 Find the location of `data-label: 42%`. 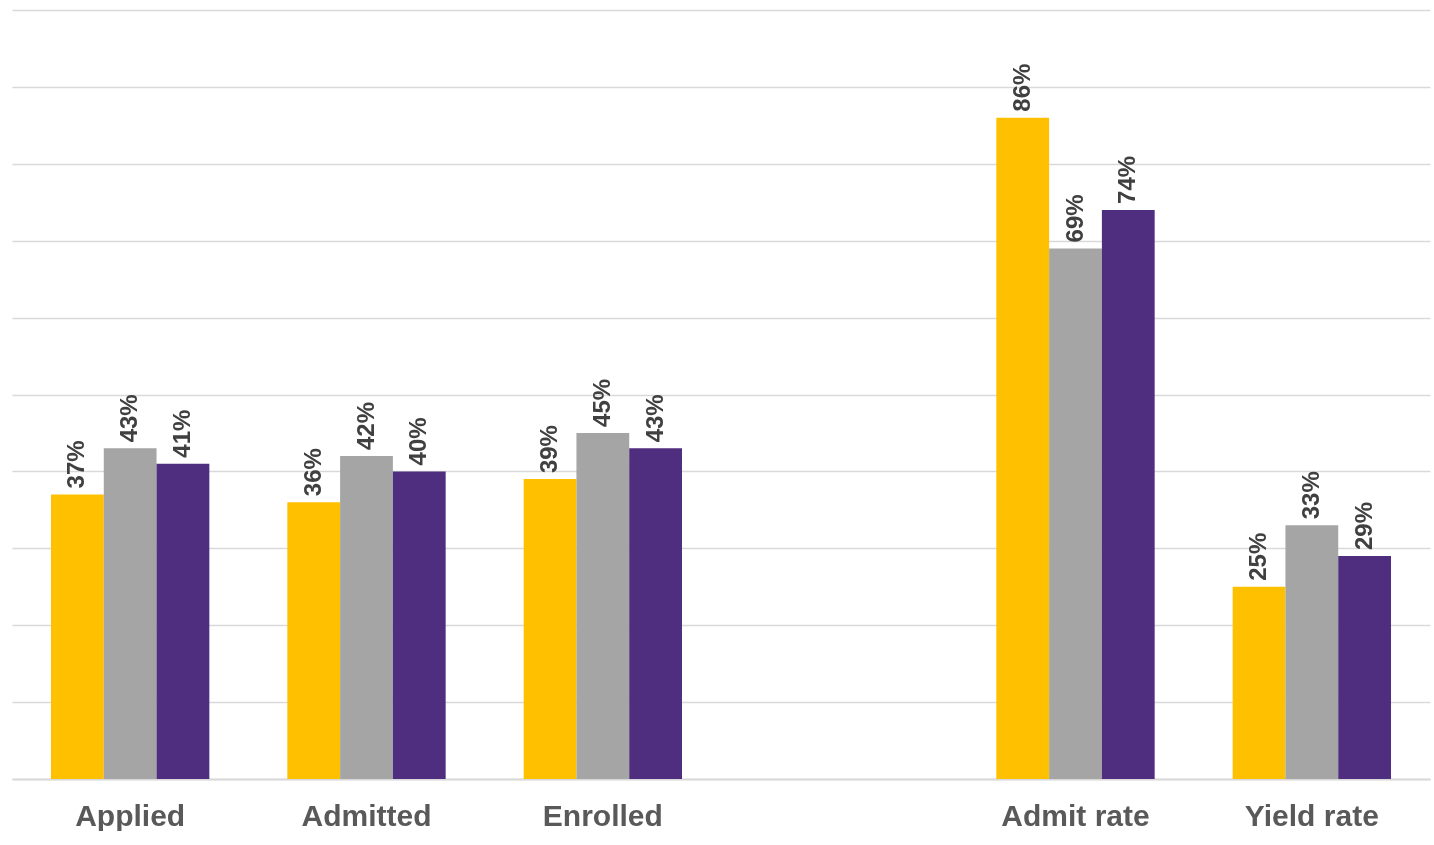

data-label: 42% is located at coordinates (365, 426).